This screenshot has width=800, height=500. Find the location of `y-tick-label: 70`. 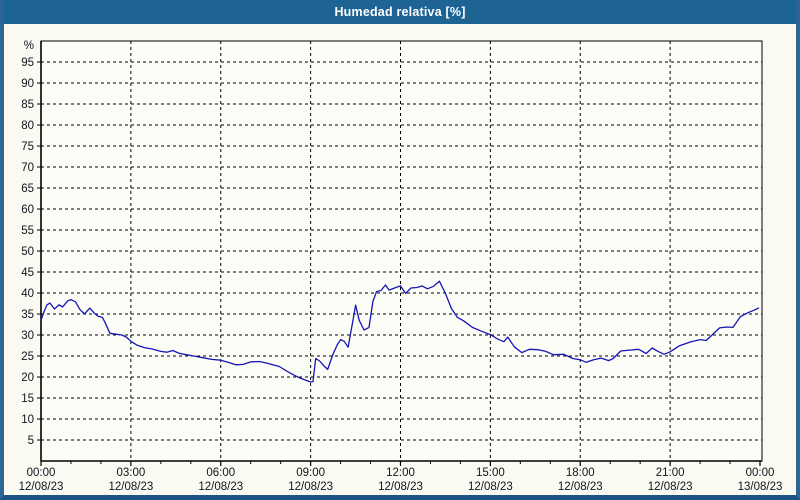

y-tick-label: 70 is located at coordinates (27, 168).